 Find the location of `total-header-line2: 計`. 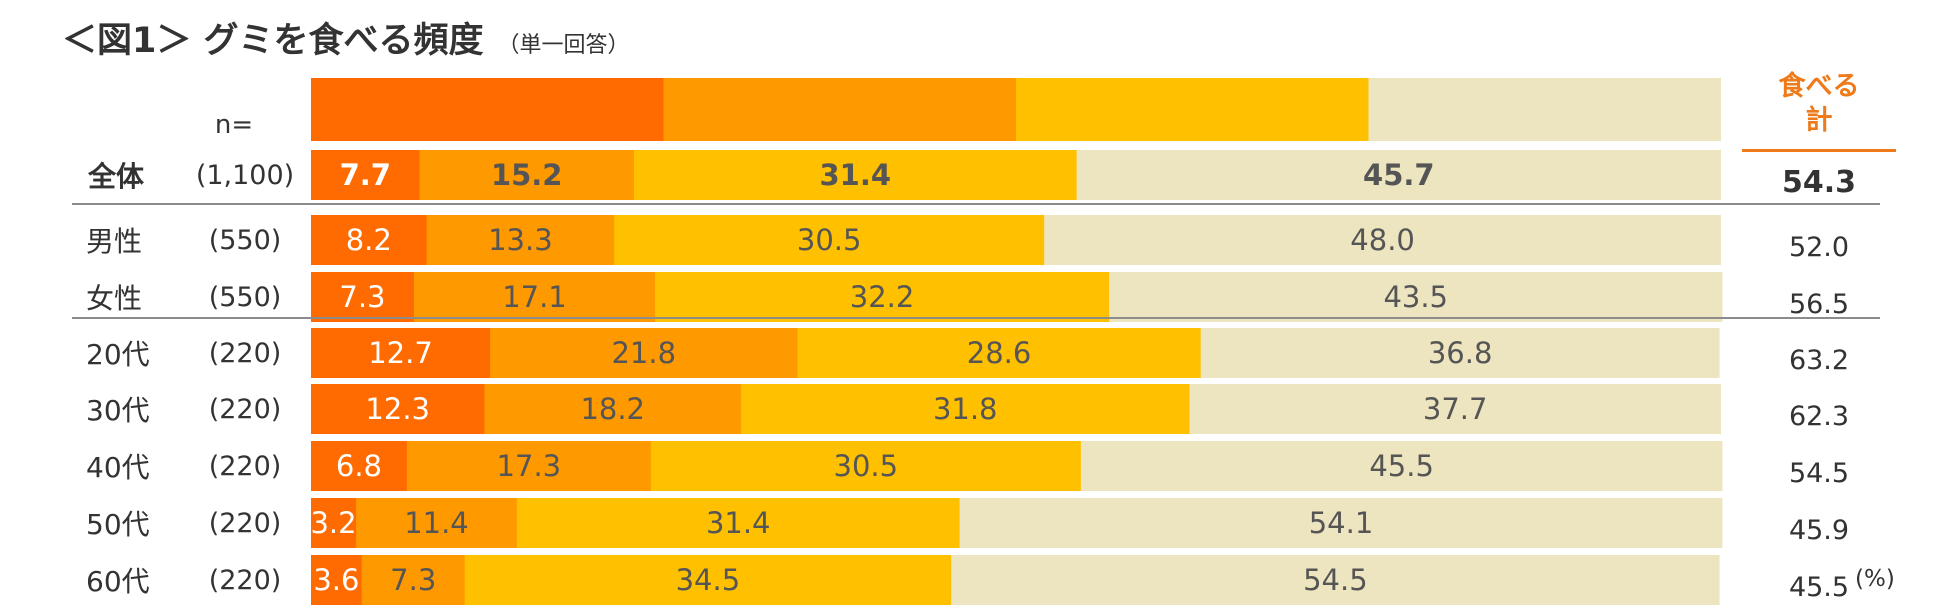

total-header-line2: 計 is located at coordinates (1819, 120).